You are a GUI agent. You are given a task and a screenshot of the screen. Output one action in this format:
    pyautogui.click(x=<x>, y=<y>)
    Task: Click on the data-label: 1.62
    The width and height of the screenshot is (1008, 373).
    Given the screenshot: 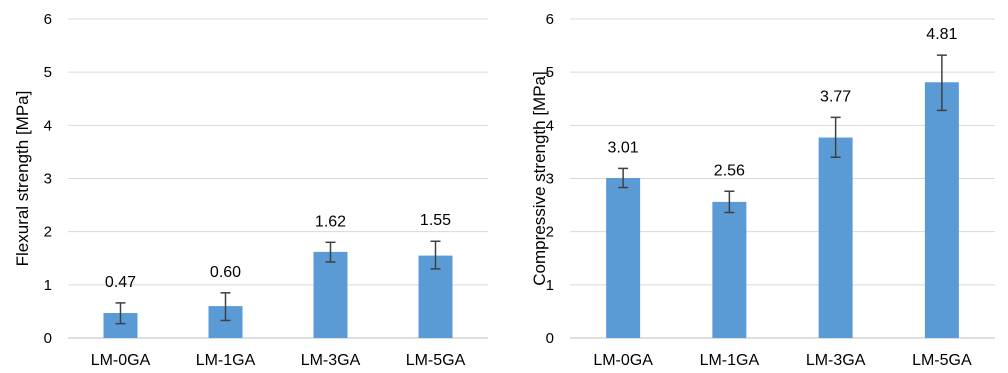 What is the action you would take?
    pyautogui.click(x=330, y=221)
    